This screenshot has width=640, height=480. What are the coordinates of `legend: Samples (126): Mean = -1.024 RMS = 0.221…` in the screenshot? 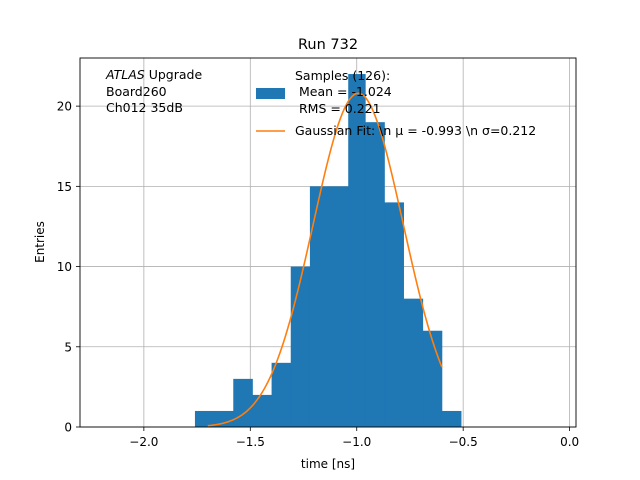 It's located at (396, 103).